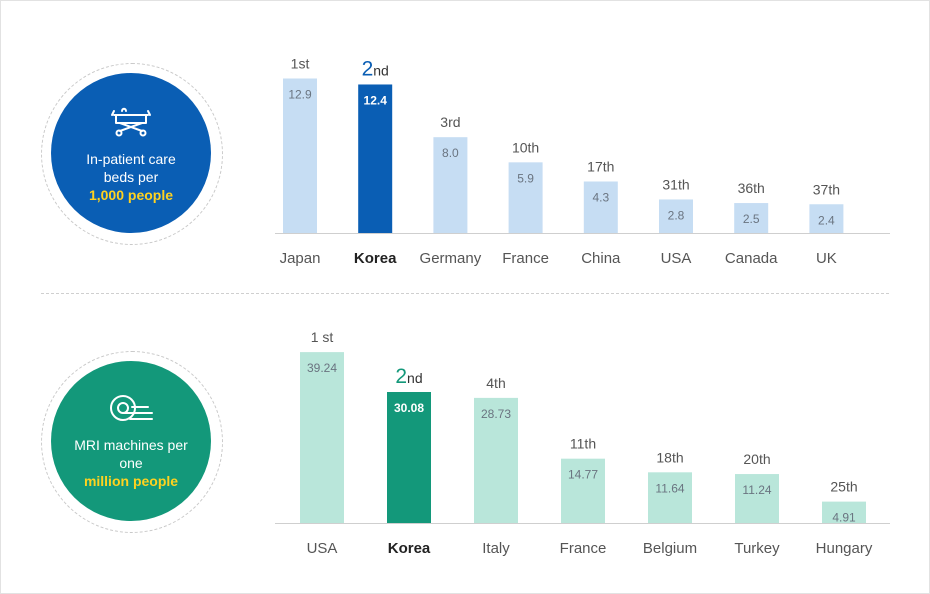 The height and width of the screenshot is (594, 930). I want to click on mri-rank-label-highlight: 2nd, so click(408, 376).